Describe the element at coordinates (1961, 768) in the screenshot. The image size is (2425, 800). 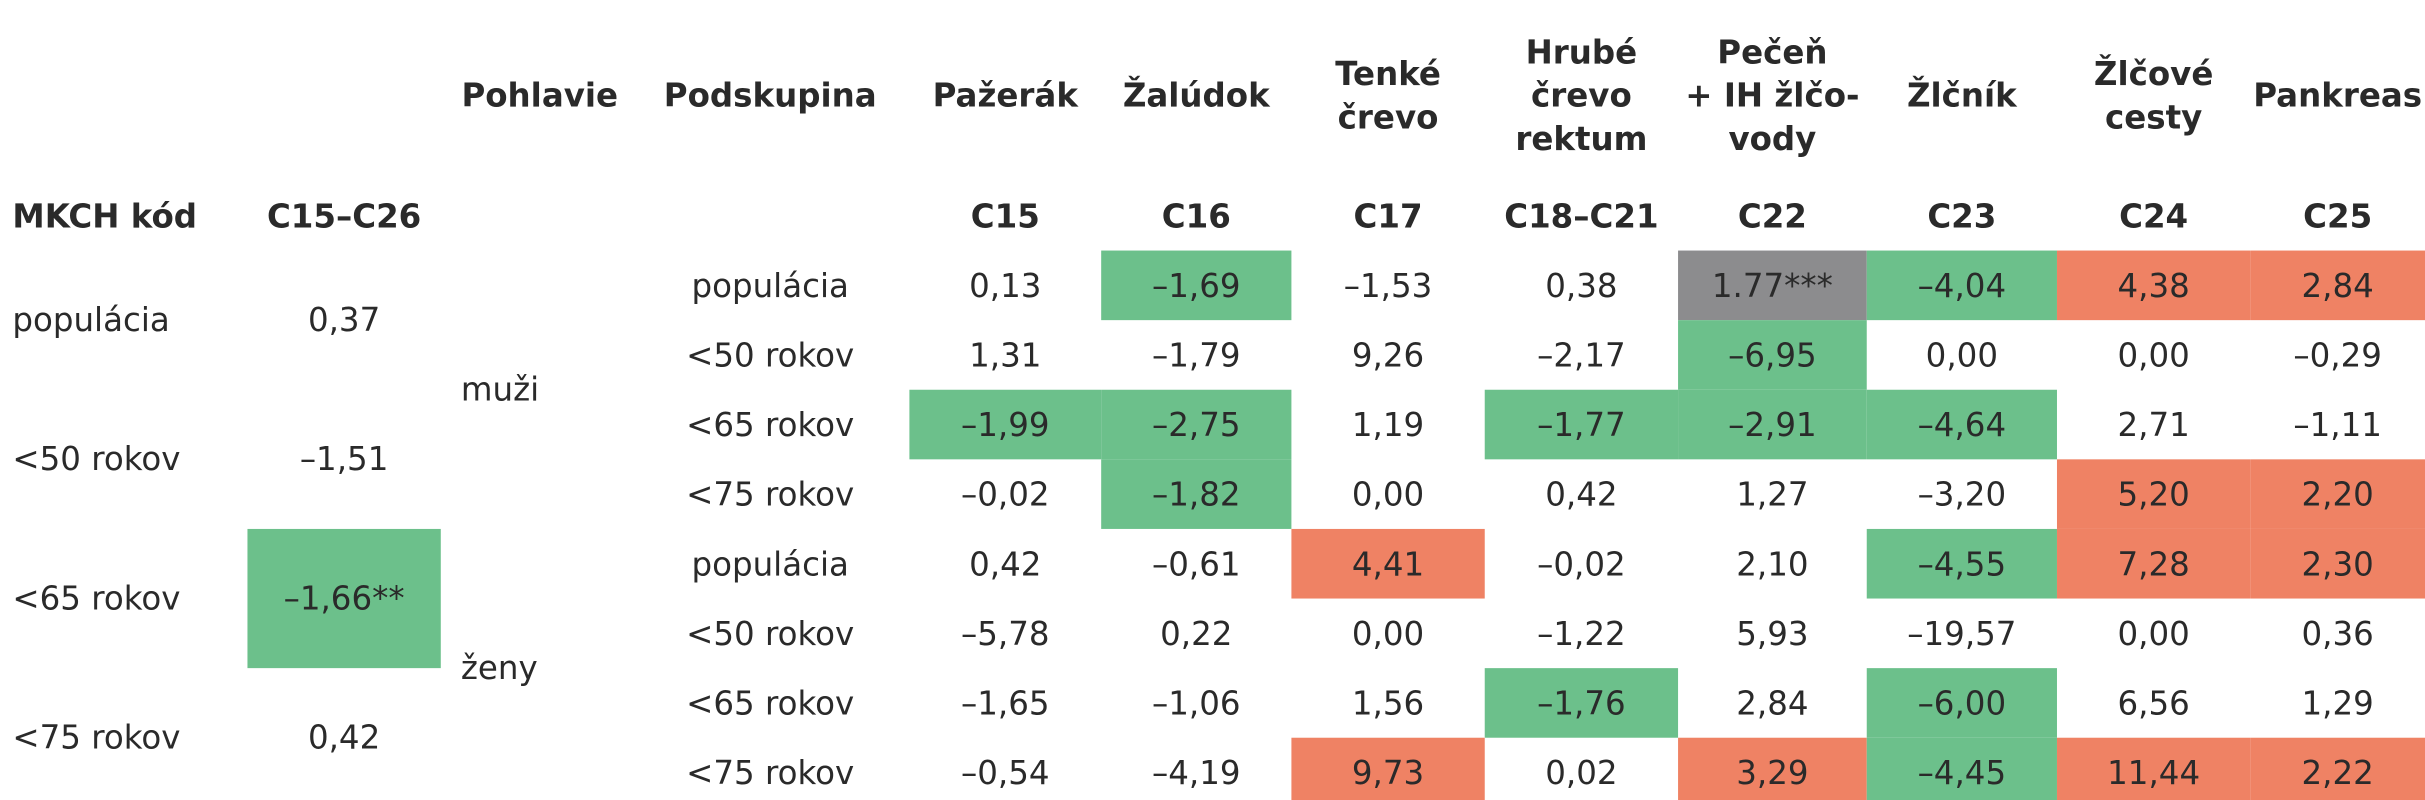
I see `value-cell: –4,45` at that location.